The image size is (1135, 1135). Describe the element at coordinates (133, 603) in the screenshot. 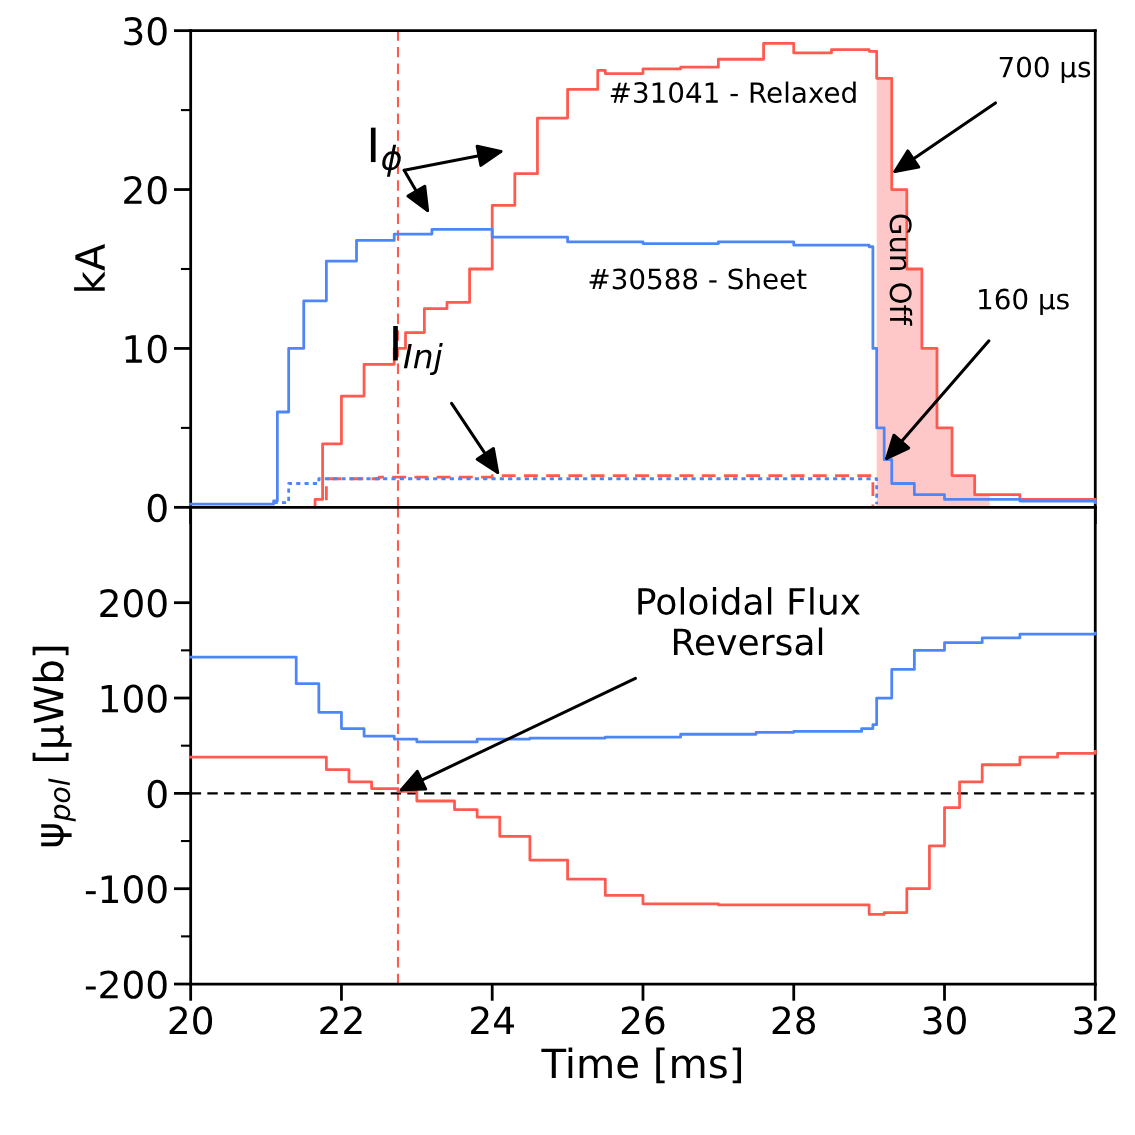

I see `y-tick-label: 200` at that location.